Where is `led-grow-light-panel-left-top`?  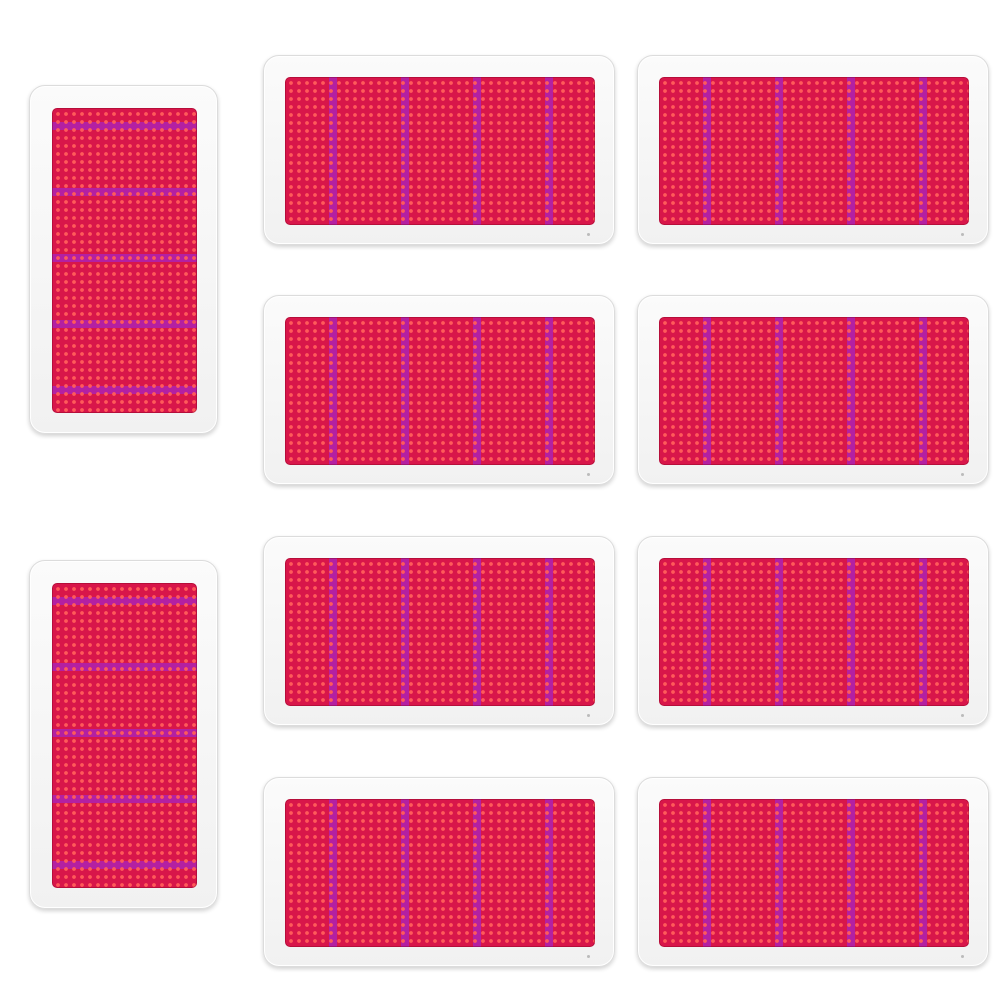
led-grow-light-panel-left-top is located at coordinates (123, 259).